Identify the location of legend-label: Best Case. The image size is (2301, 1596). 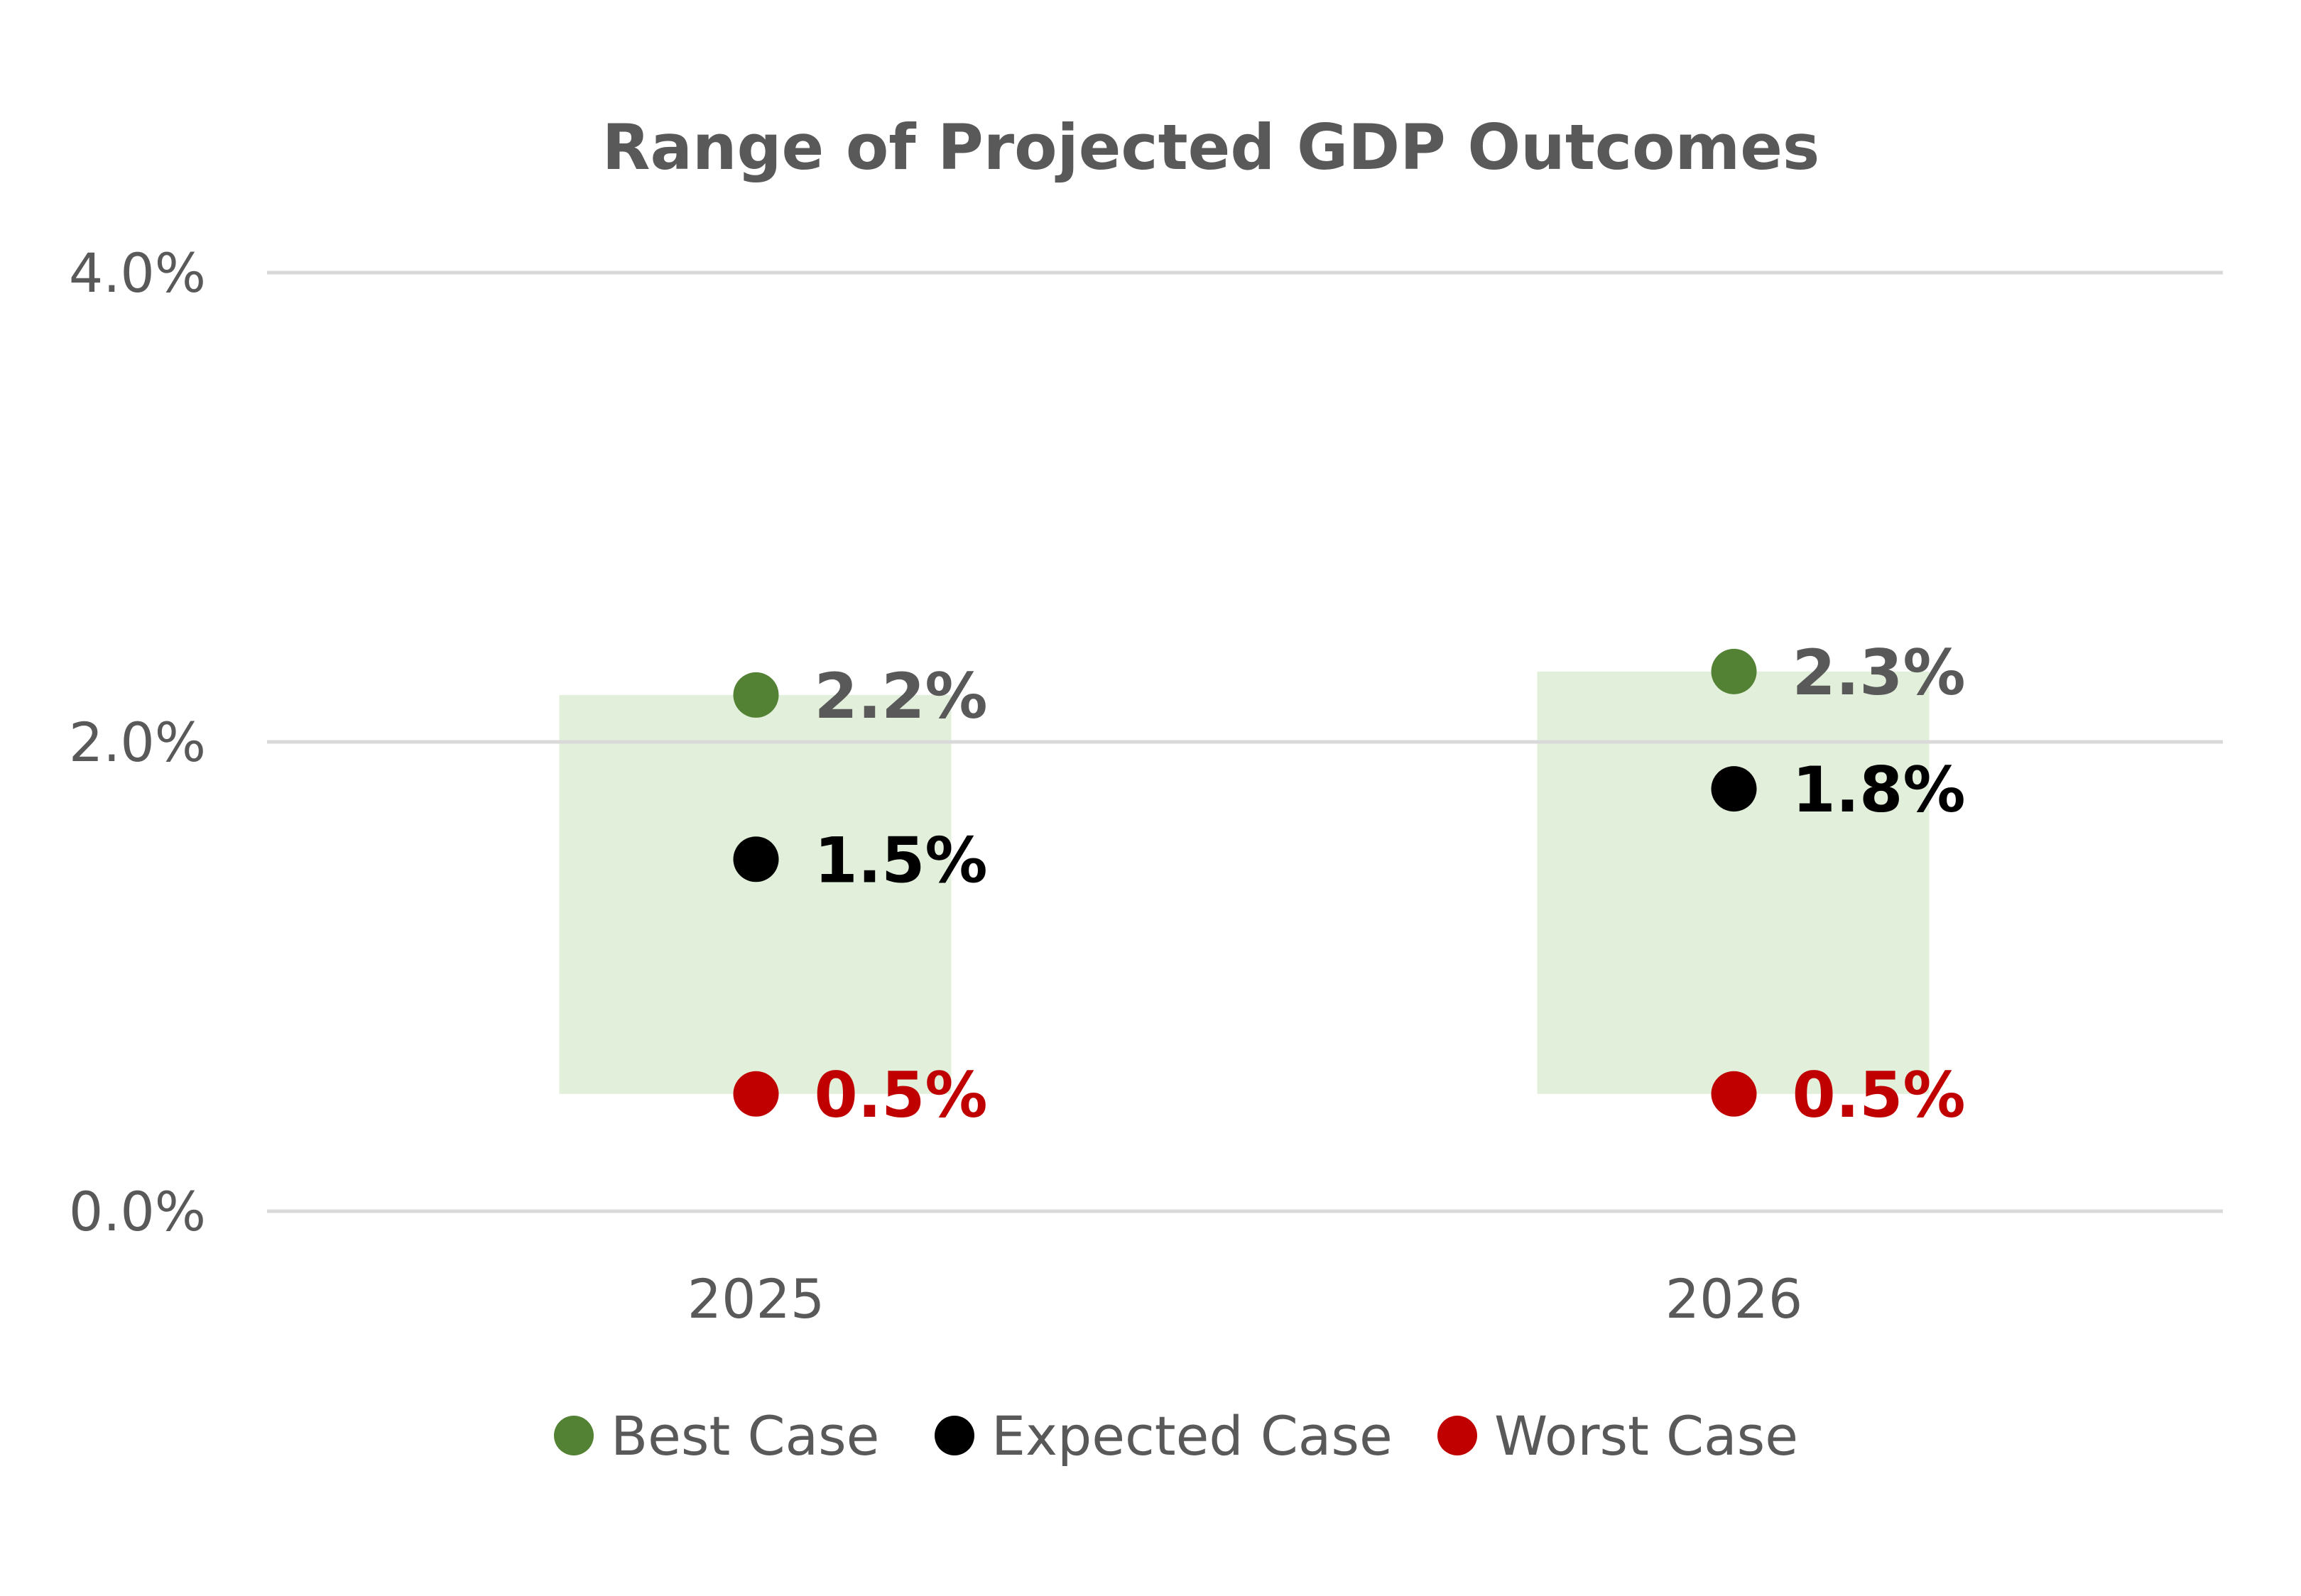
(745, 1435).